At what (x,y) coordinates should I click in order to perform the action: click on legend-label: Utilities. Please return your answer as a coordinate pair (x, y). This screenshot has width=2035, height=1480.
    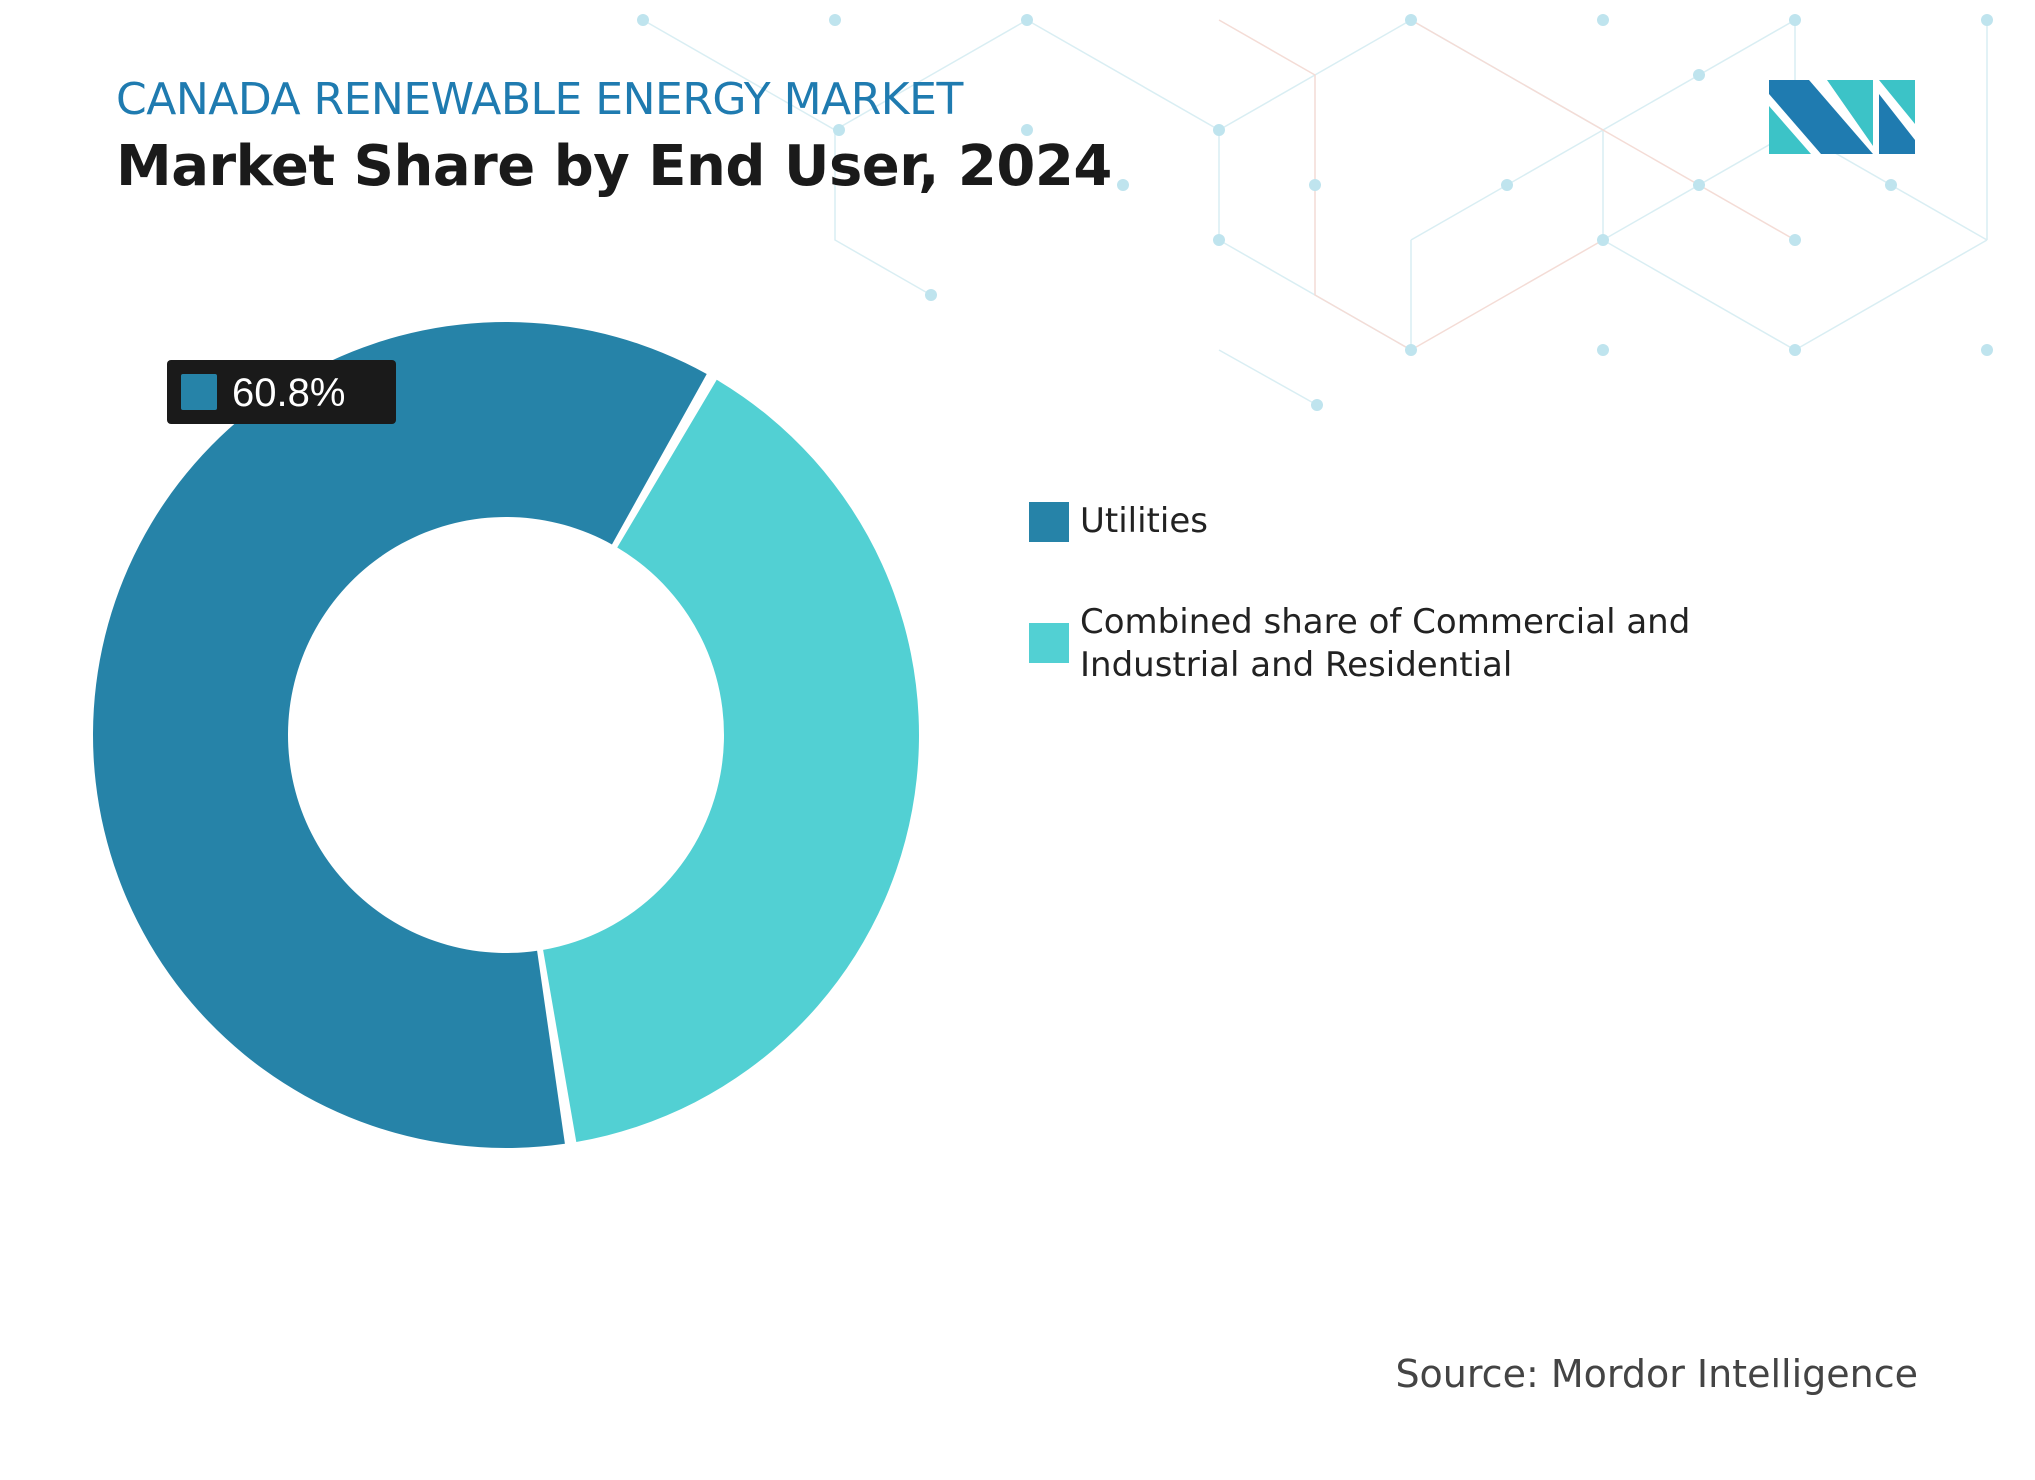
    Looking at the image, I should click on (1144, 521).